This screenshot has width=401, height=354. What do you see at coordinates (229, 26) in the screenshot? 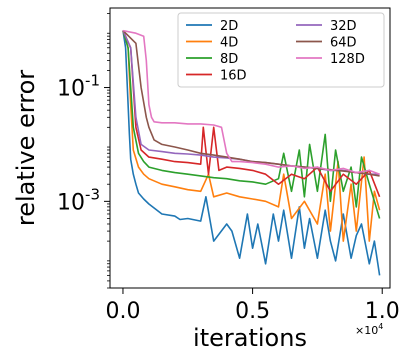
I see `legend-label-2d: 2D` at bounding box center [229, 26].